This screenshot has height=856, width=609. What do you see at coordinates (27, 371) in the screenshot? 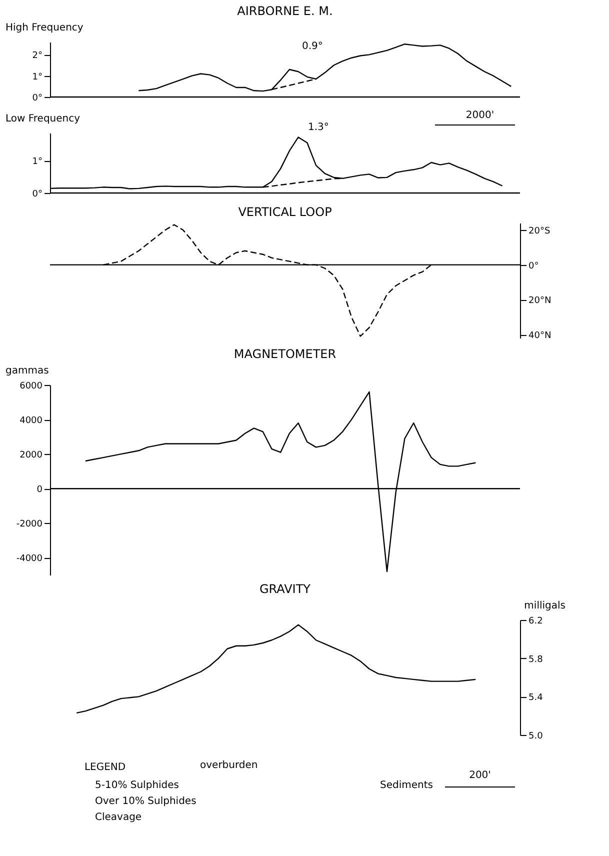
I see `y-axis-title: gammas` at bounding box center [27, 371].